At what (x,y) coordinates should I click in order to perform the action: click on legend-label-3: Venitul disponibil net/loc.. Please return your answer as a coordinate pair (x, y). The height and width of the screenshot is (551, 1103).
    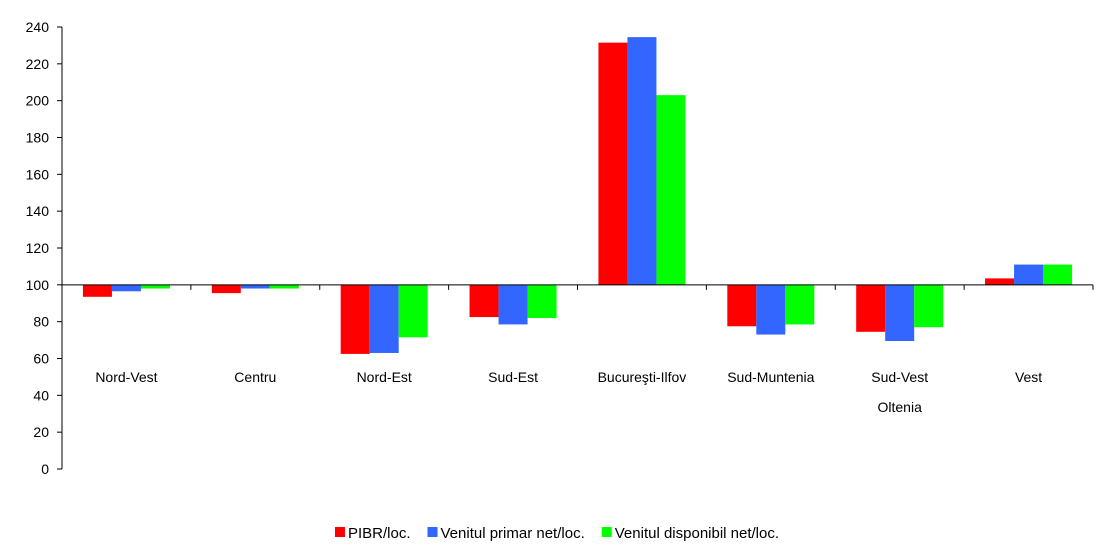
    Looking at the image, I should click on (697, 533).